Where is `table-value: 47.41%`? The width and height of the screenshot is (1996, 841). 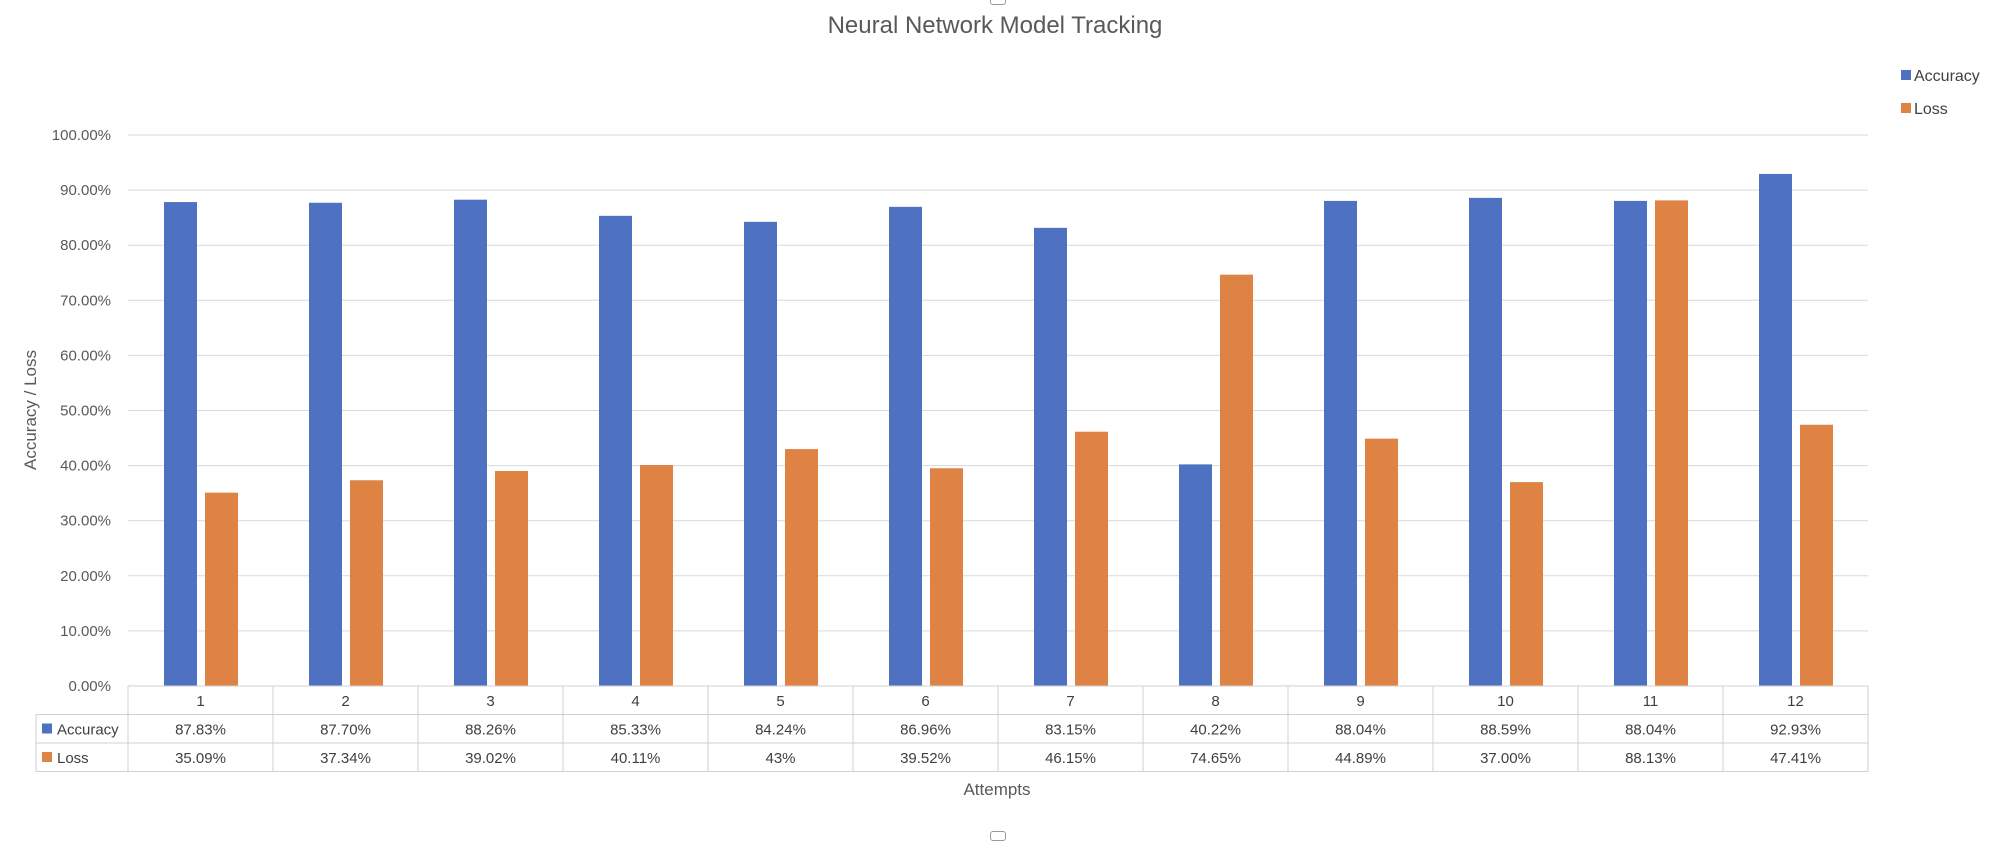
table-value: 47.41% is located at coordinates (1795, 758).